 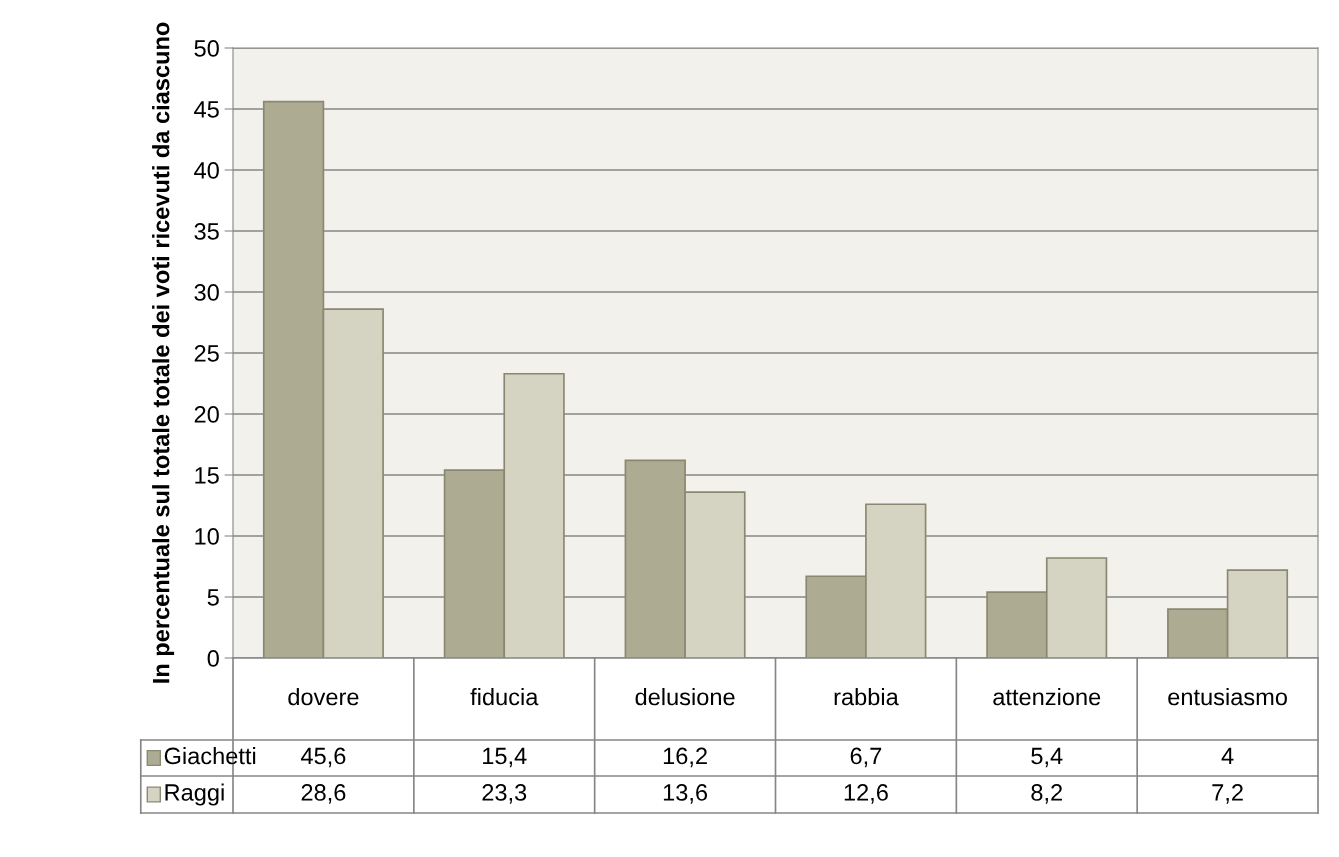 What do you see at coordinates (1047, 696) in the screenshot?
I see `x-tick-label: attenzione` at bounding box center [1047, 696].